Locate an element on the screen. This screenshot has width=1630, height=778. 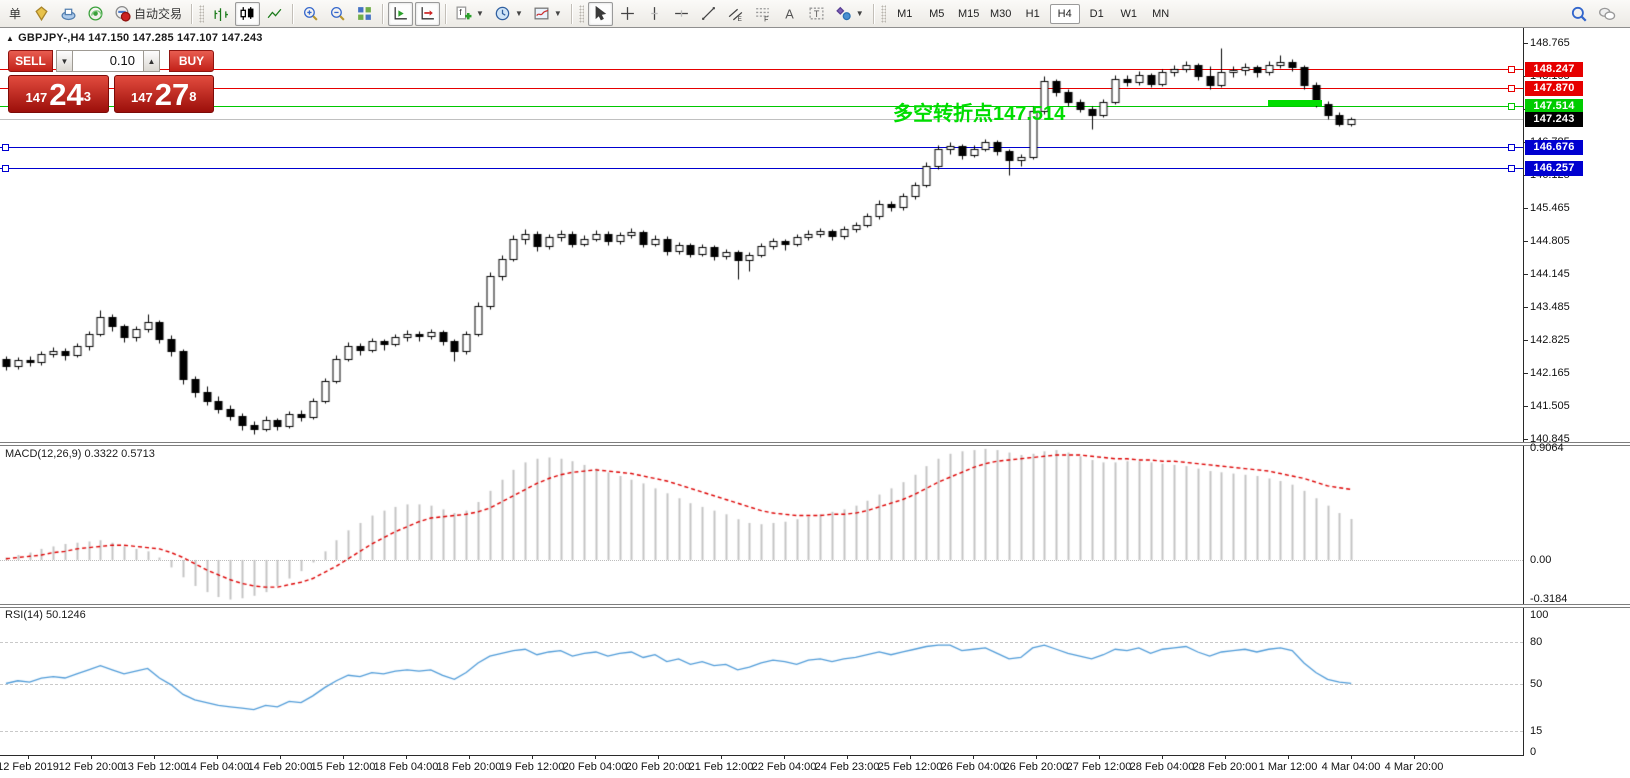
vertical-line-button is located at coordinates (654, 14).